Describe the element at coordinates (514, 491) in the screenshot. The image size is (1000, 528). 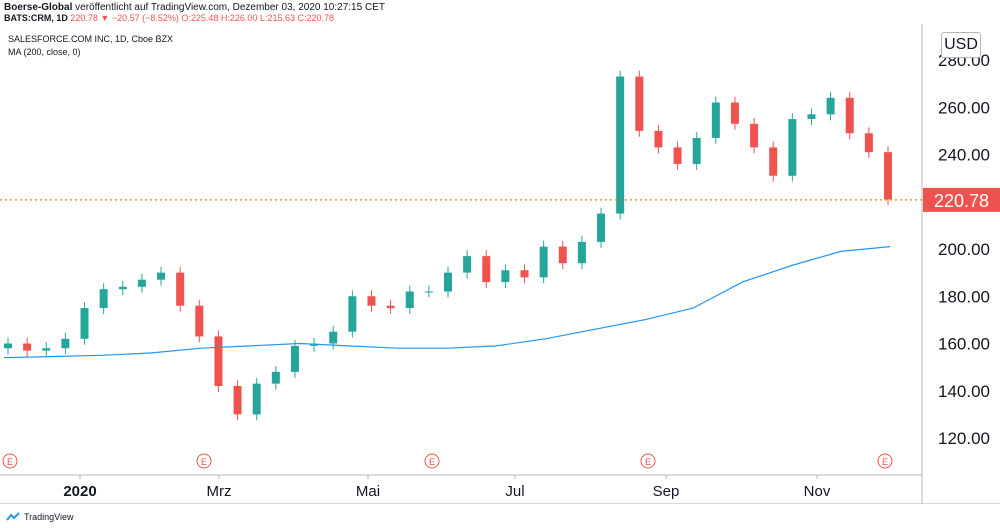
I see `x-tick-label: Jul` at that location.